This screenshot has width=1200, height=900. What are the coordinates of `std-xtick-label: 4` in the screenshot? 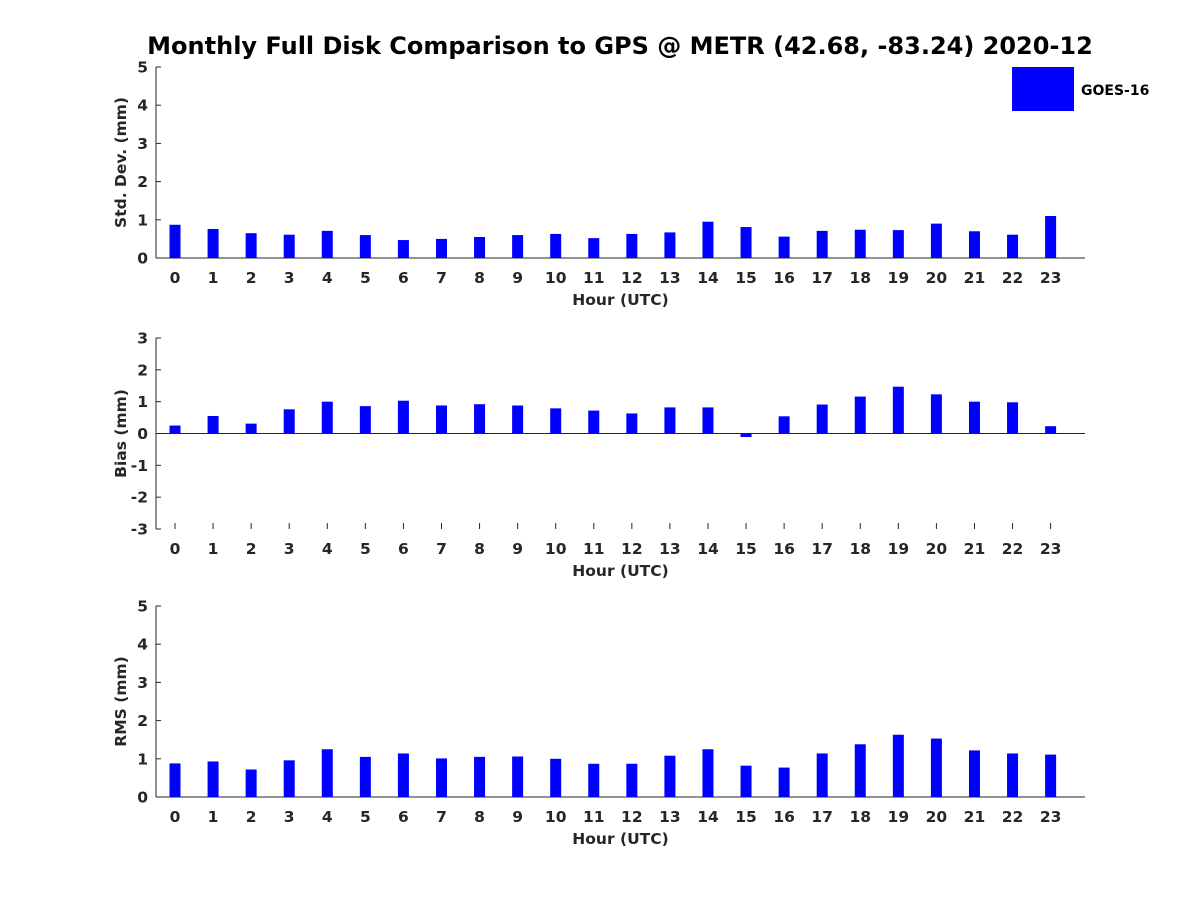 It's located at (327, 278).